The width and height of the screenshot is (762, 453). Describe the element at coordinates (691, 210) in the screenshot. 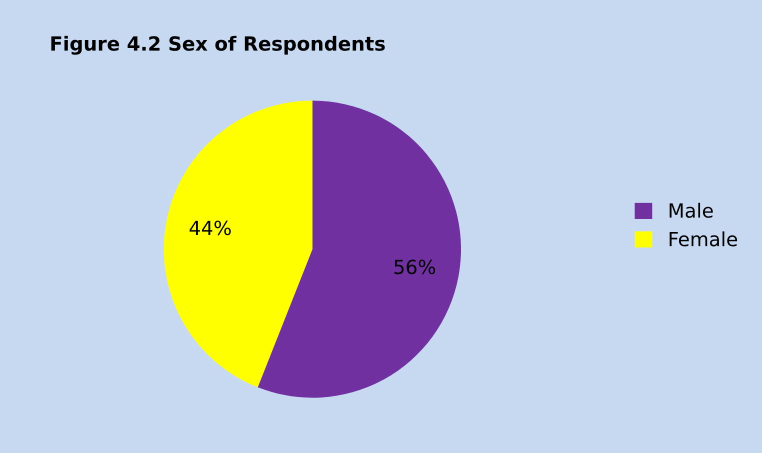

I see `legend-label: Male` at that location.